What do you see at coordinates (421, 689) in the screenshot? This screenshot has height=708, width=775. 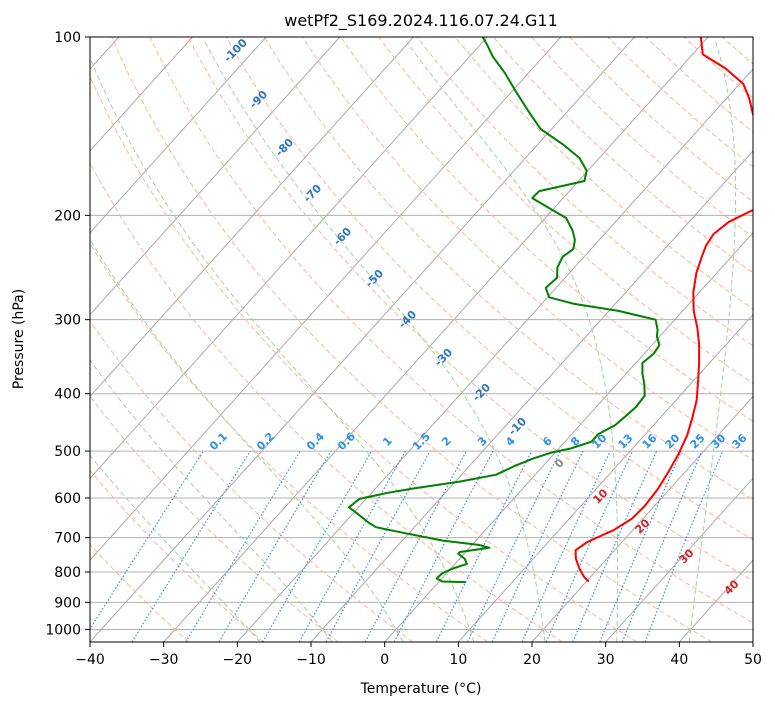 I see `x-axis-title: Temperature (°C)` at bounding box center [421, 689].